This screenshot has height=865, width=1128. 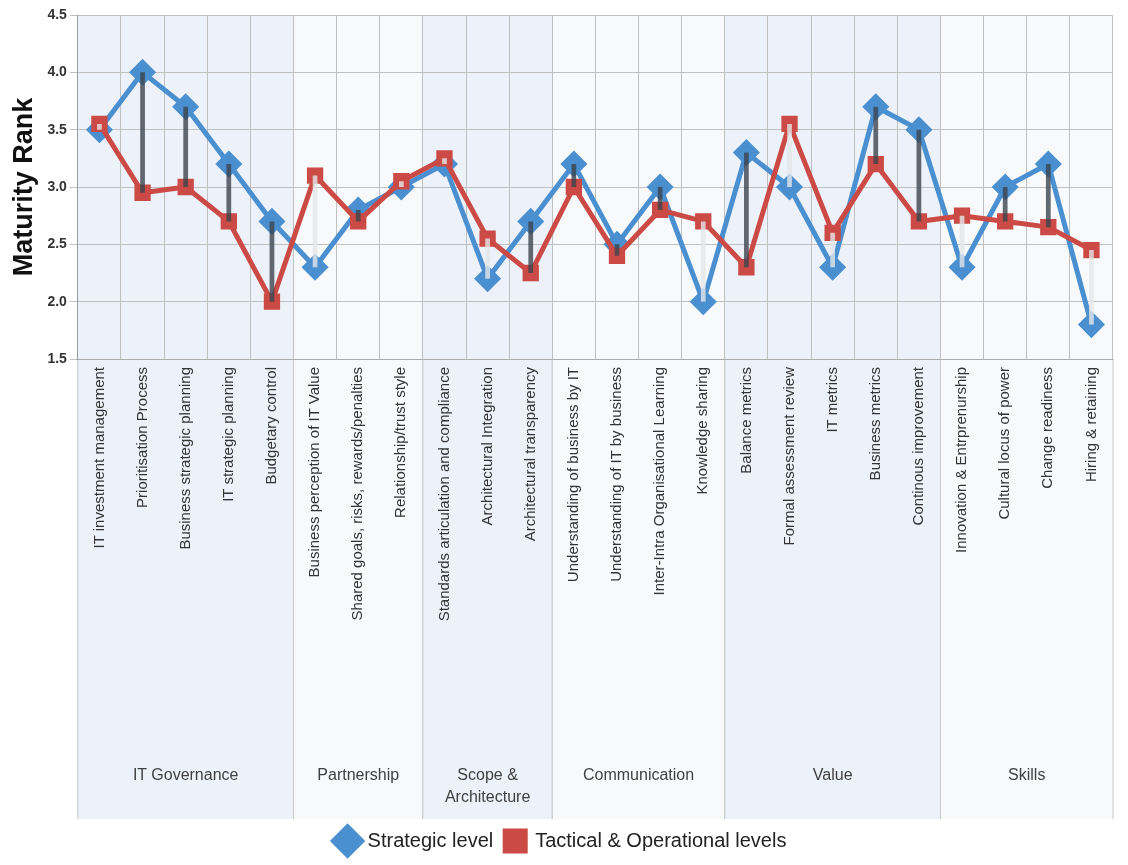 I want to click on x-tick-label: Budgetary control, so click(x=271, y=426).